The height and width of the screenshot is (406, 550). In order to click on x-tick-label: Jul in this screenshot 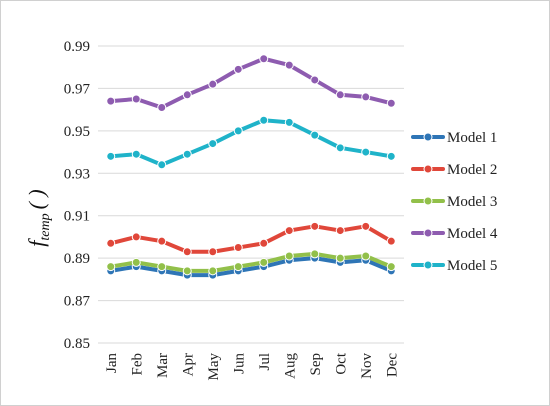, I will do `click(265, 362)`.